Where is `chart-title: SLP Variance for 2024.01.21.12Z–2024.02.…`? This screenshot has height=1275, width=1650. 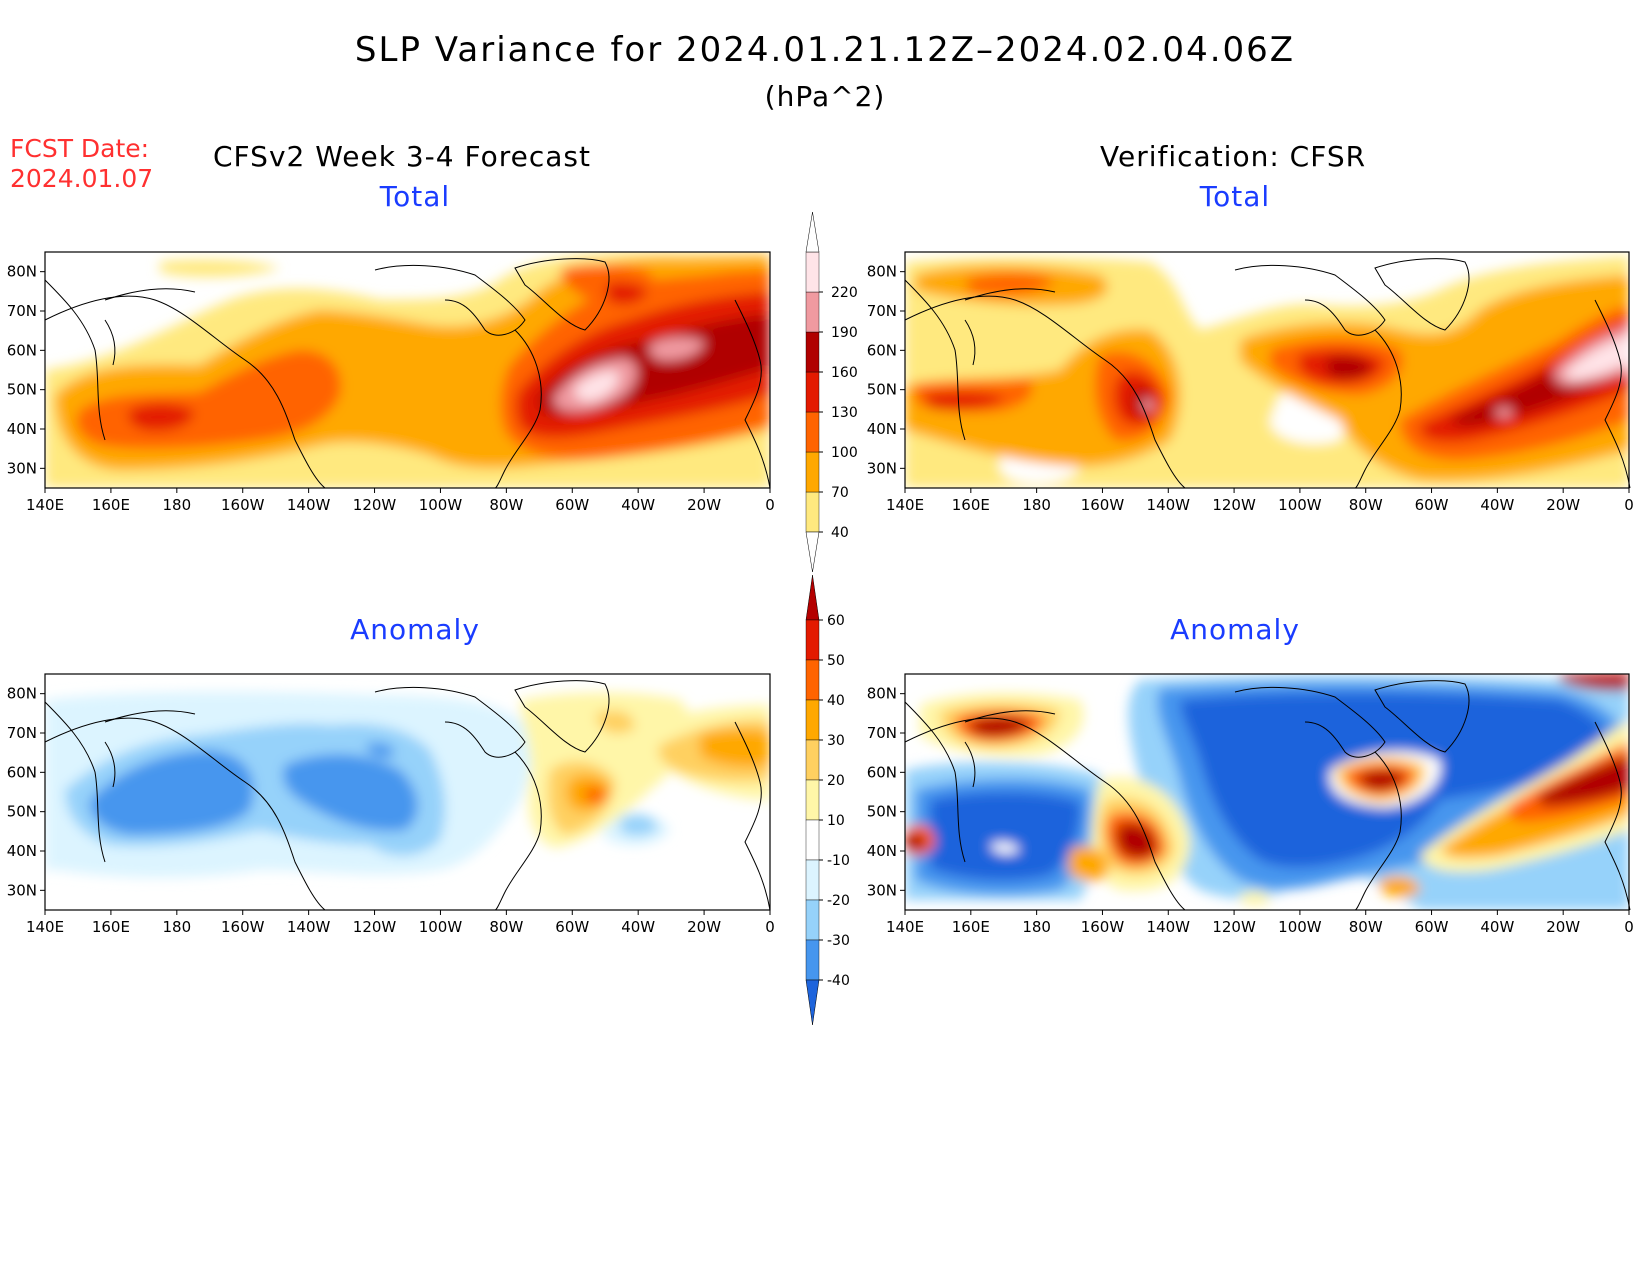
chart-title: SLP Variance for 2024.01.21.12Z–2024.02.… is located at coordinates (825, 50).